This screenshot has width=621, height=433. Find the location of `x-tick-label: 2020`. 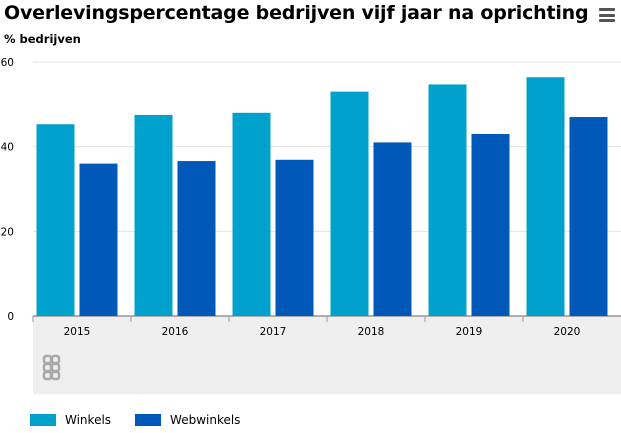

x-tick-label: 2020 is located at coordinates (567, 332).